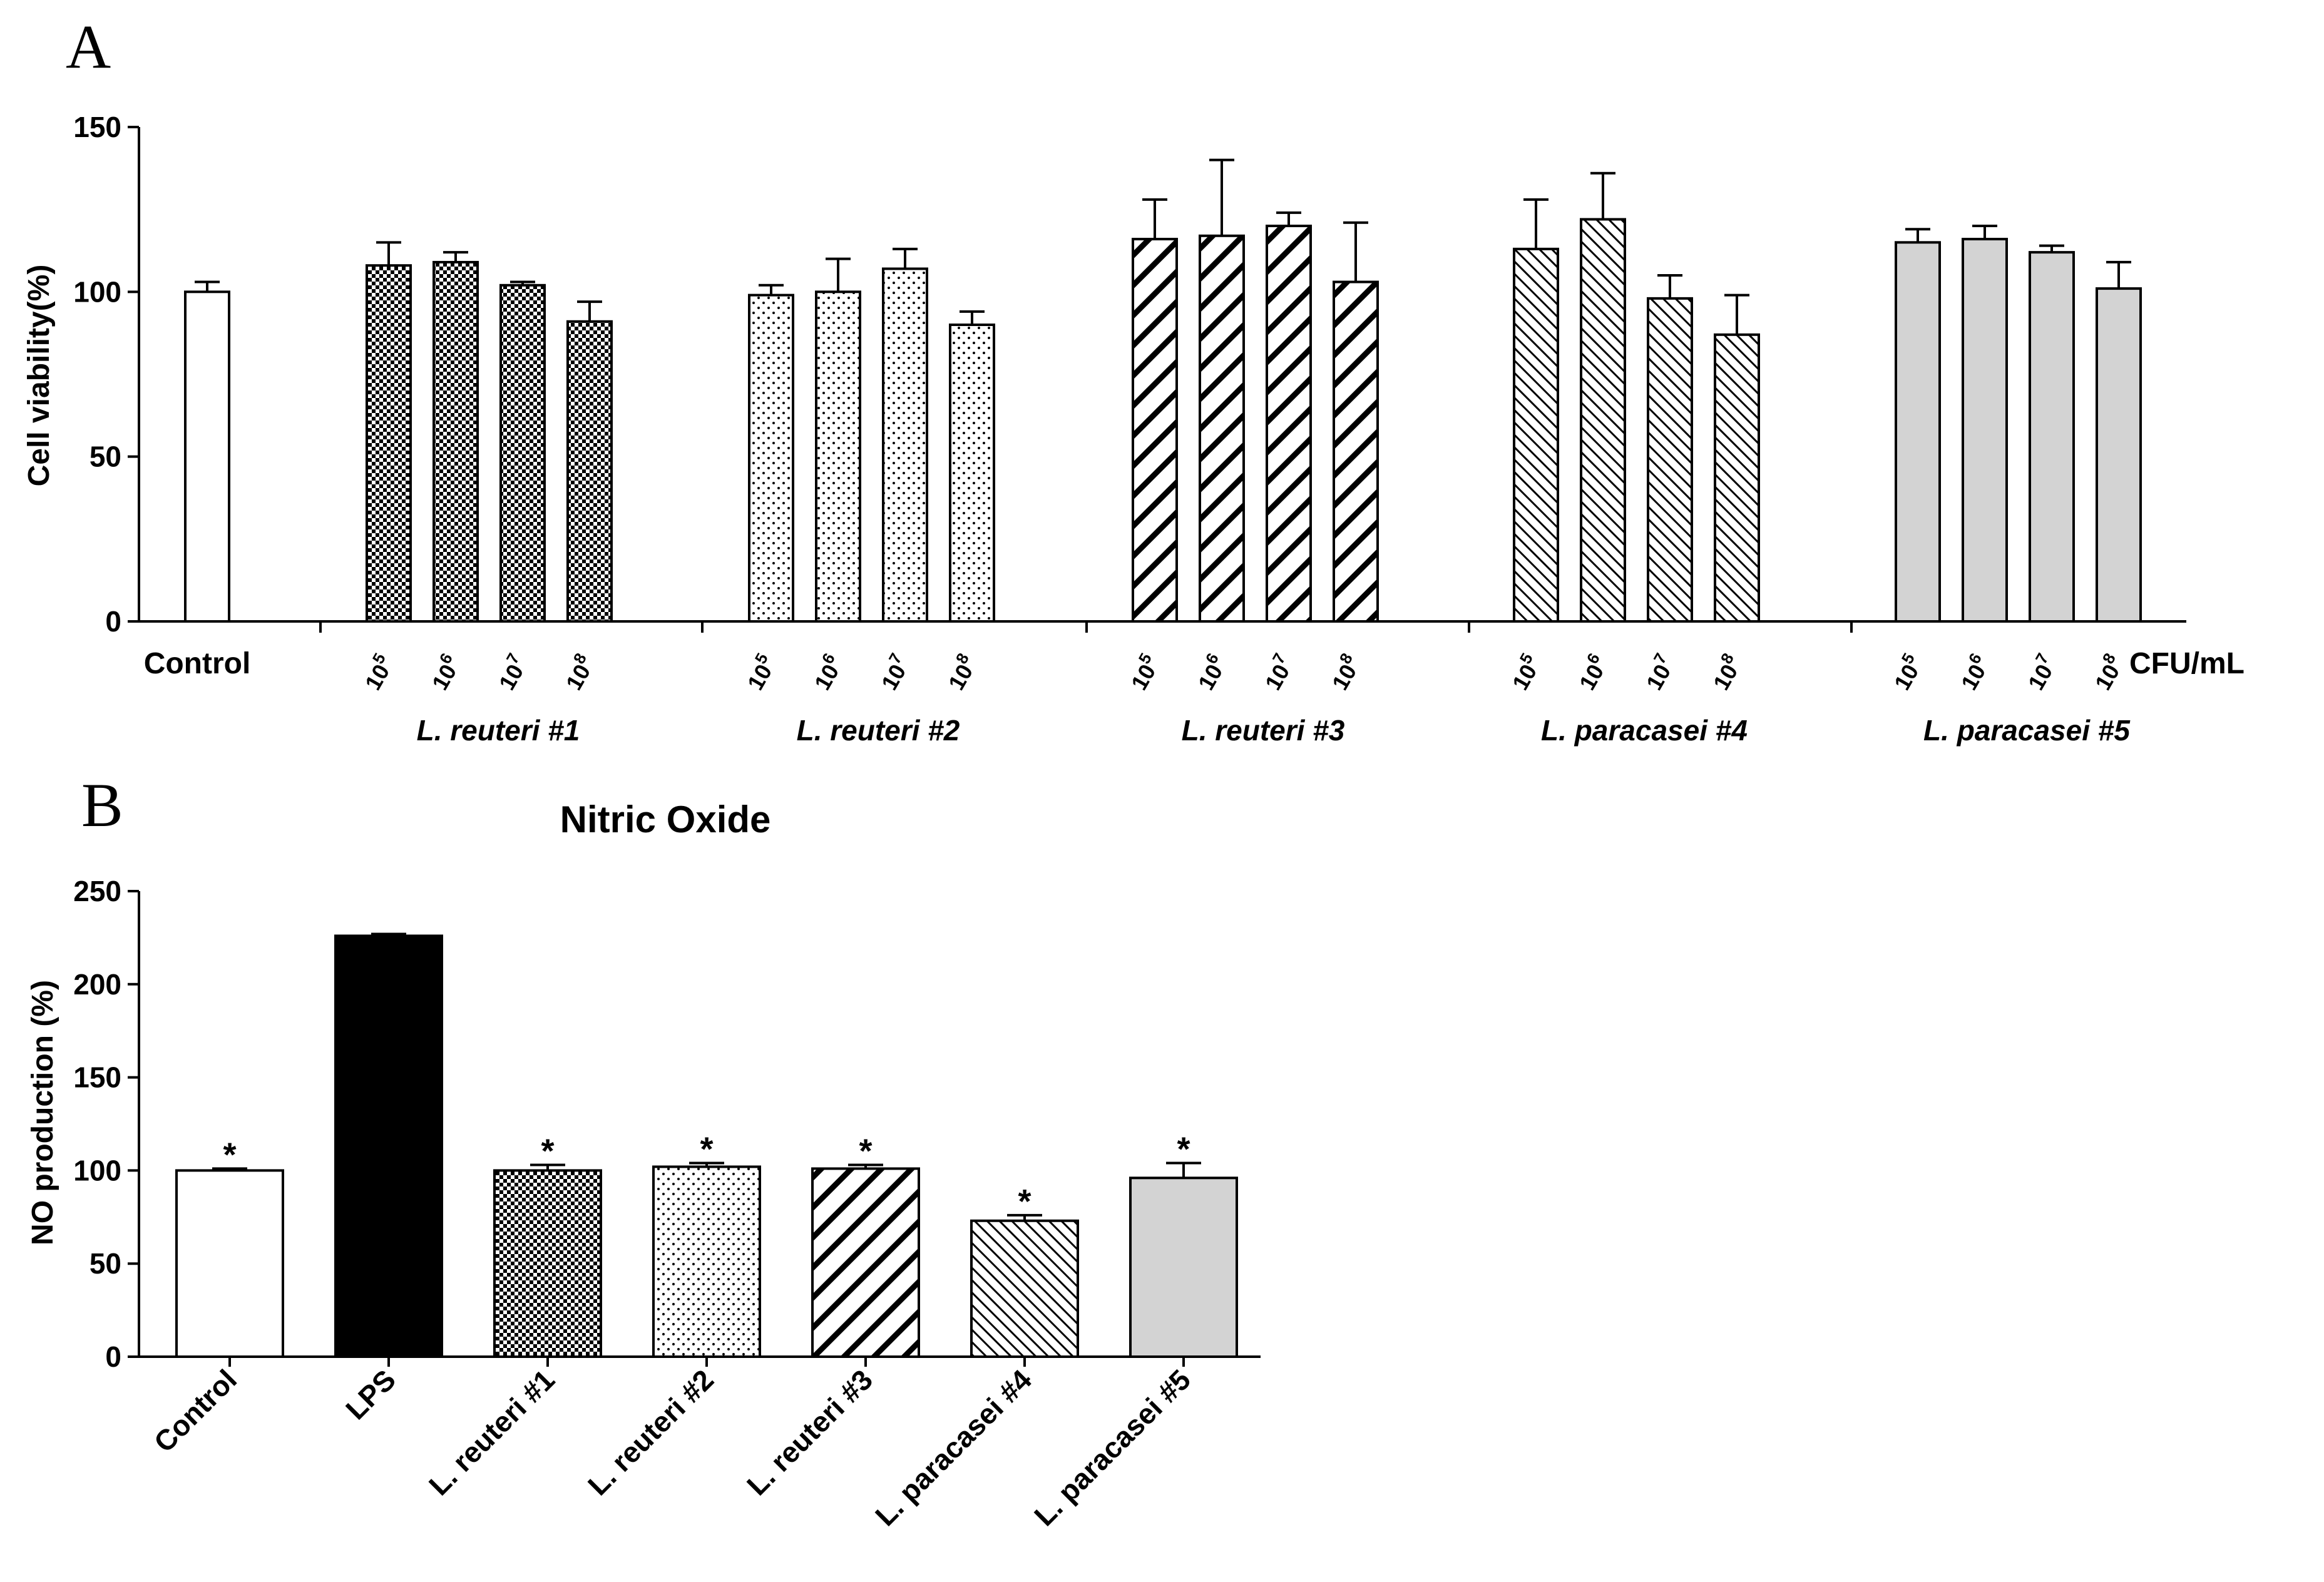 The height and width of the screenshot is (1582, 2324). I want to click on panel-letter-a: A, so click(88, 46).